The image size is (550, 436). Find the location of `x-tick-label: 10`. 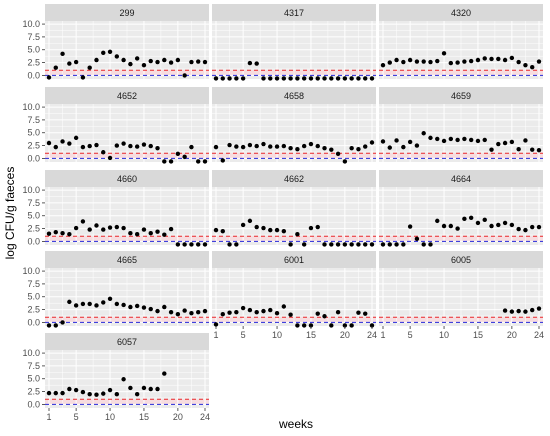

x-tick-label: 10 is located at coordinates (110, 417).